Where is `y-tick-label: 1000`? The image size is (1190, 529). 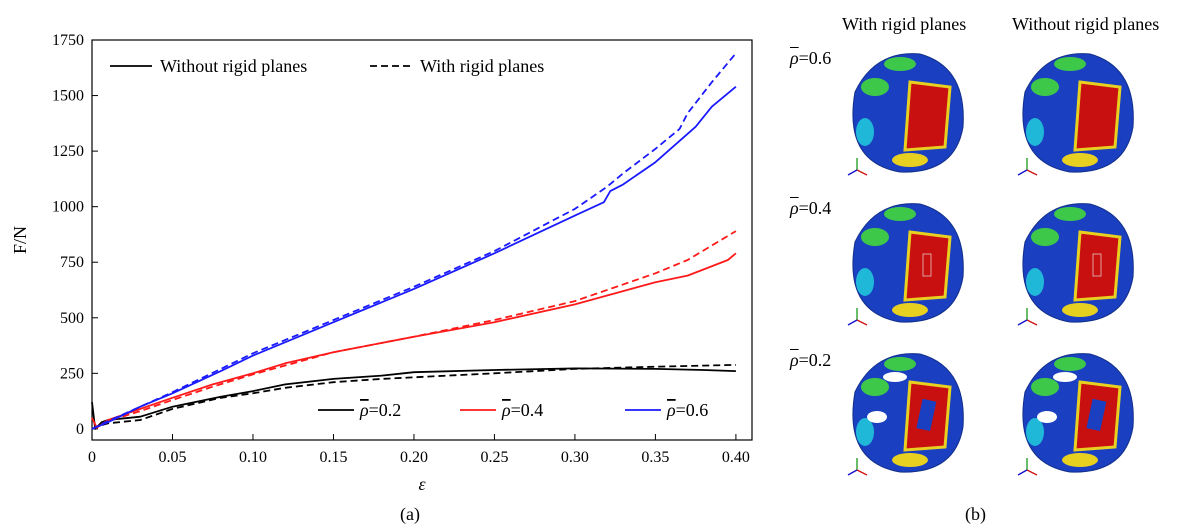 y-tick-label: 1000 is located at coordinates (68, 207).